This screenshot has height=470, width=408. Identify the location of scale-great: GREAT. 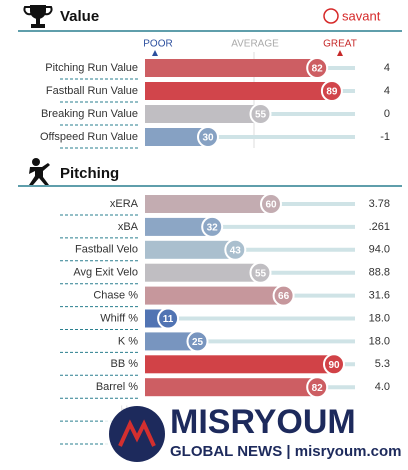
(340, 44).